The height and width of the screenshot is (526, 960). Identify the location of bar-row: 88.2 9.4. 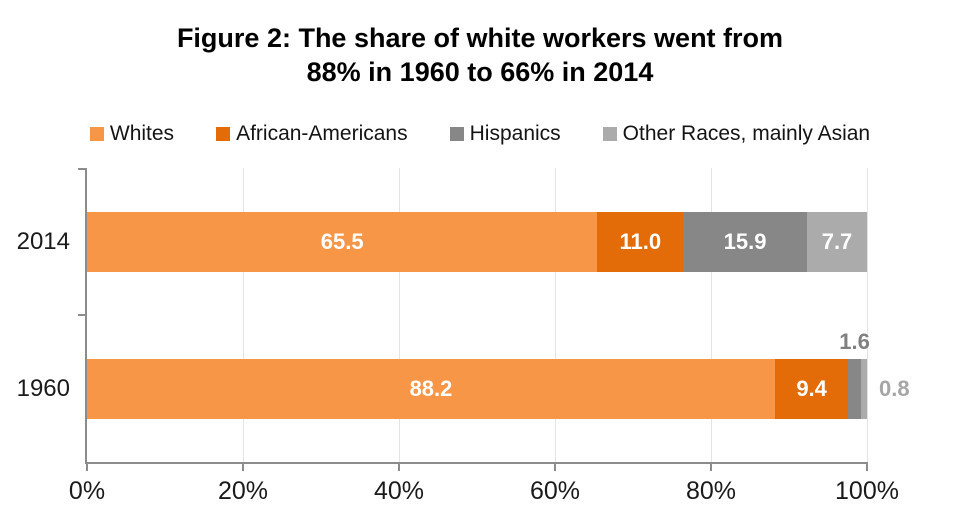
(477, 388).